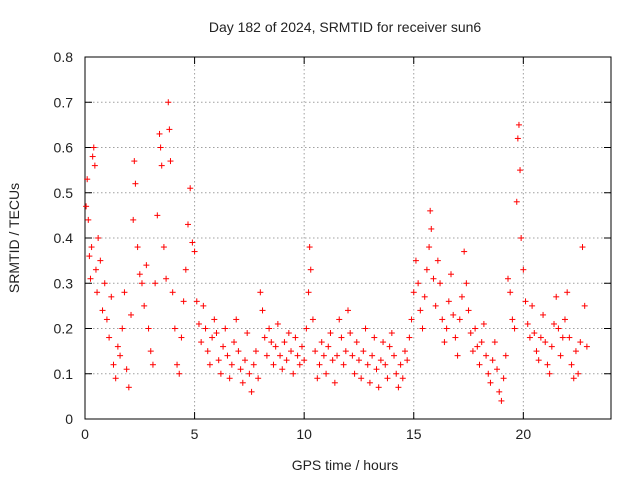  Describe the element at coordinates (64, 329) in the screenshot. I see `y-tick-label: 0.2` at that location.